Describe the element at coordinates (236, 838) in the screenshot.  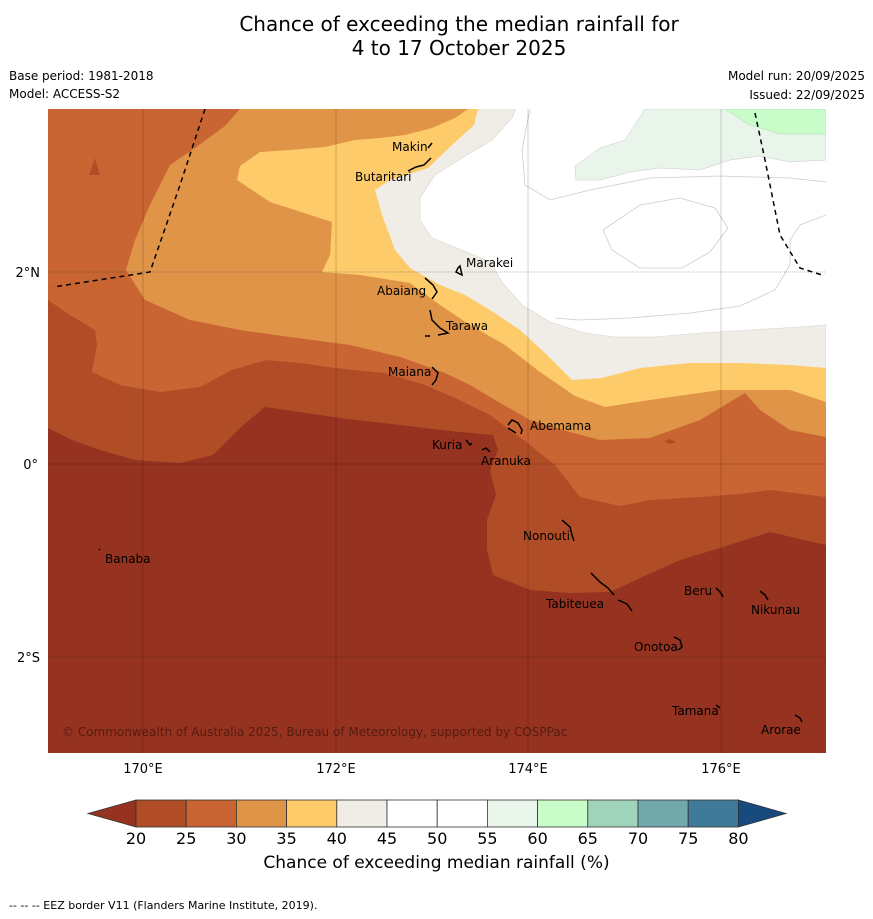
I see `colorbar-tick-label: 30` at that location.